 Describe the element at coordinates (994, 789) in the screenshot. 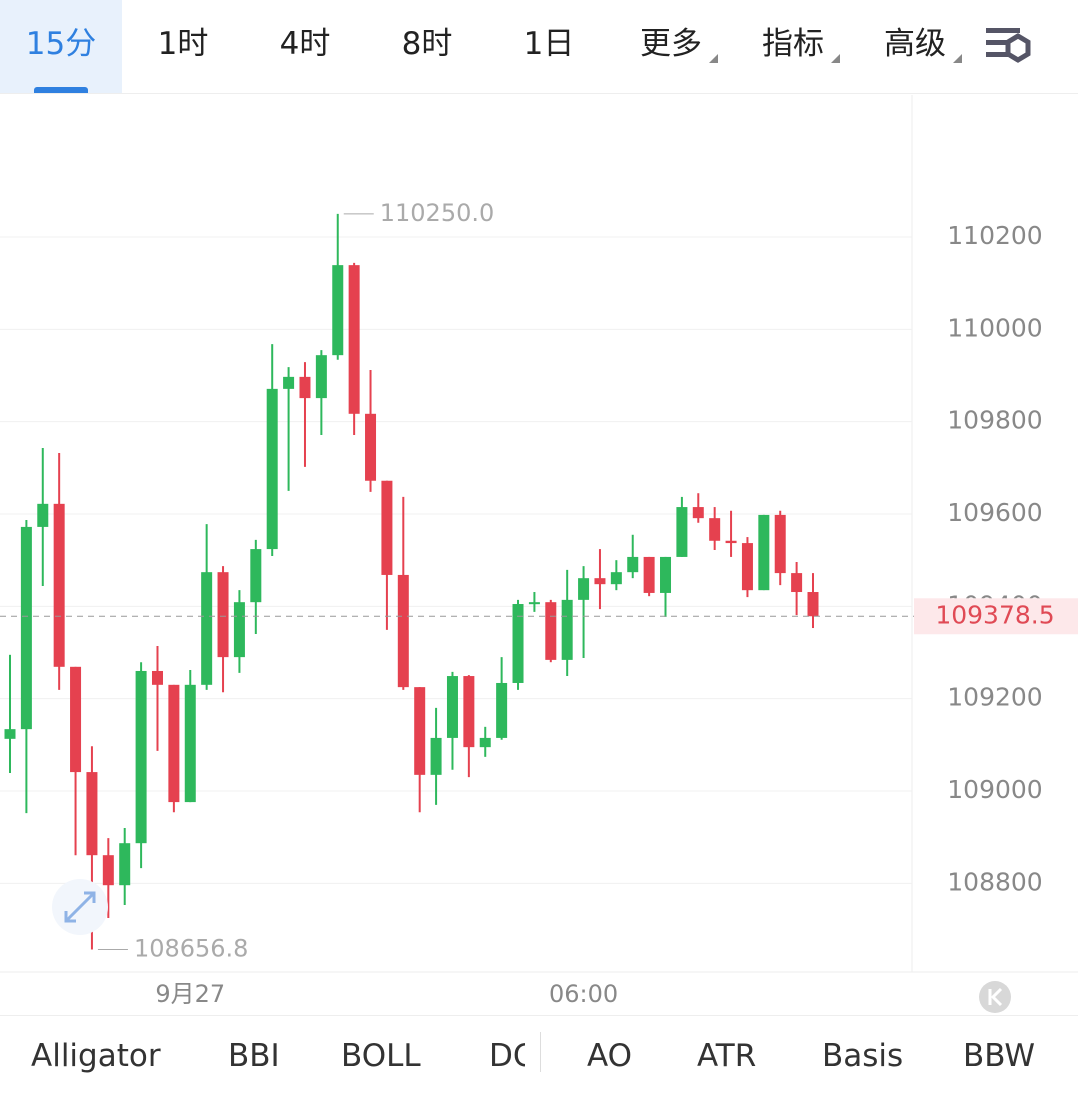

I see `y-tick-label: 109000` at that location.